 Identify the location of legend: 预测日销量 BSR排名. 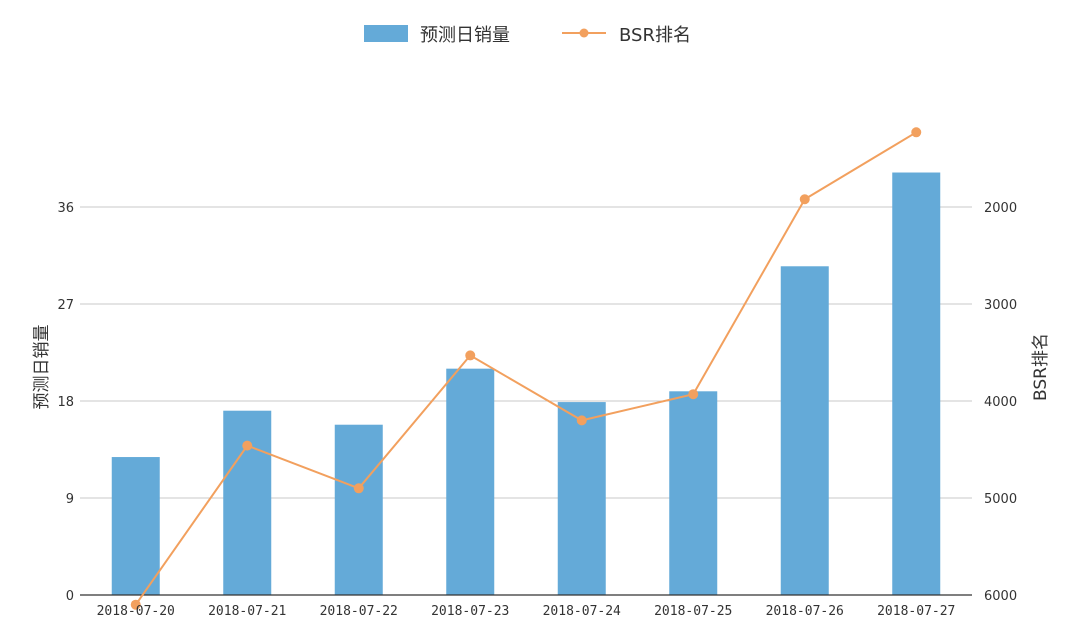
(527, 35).